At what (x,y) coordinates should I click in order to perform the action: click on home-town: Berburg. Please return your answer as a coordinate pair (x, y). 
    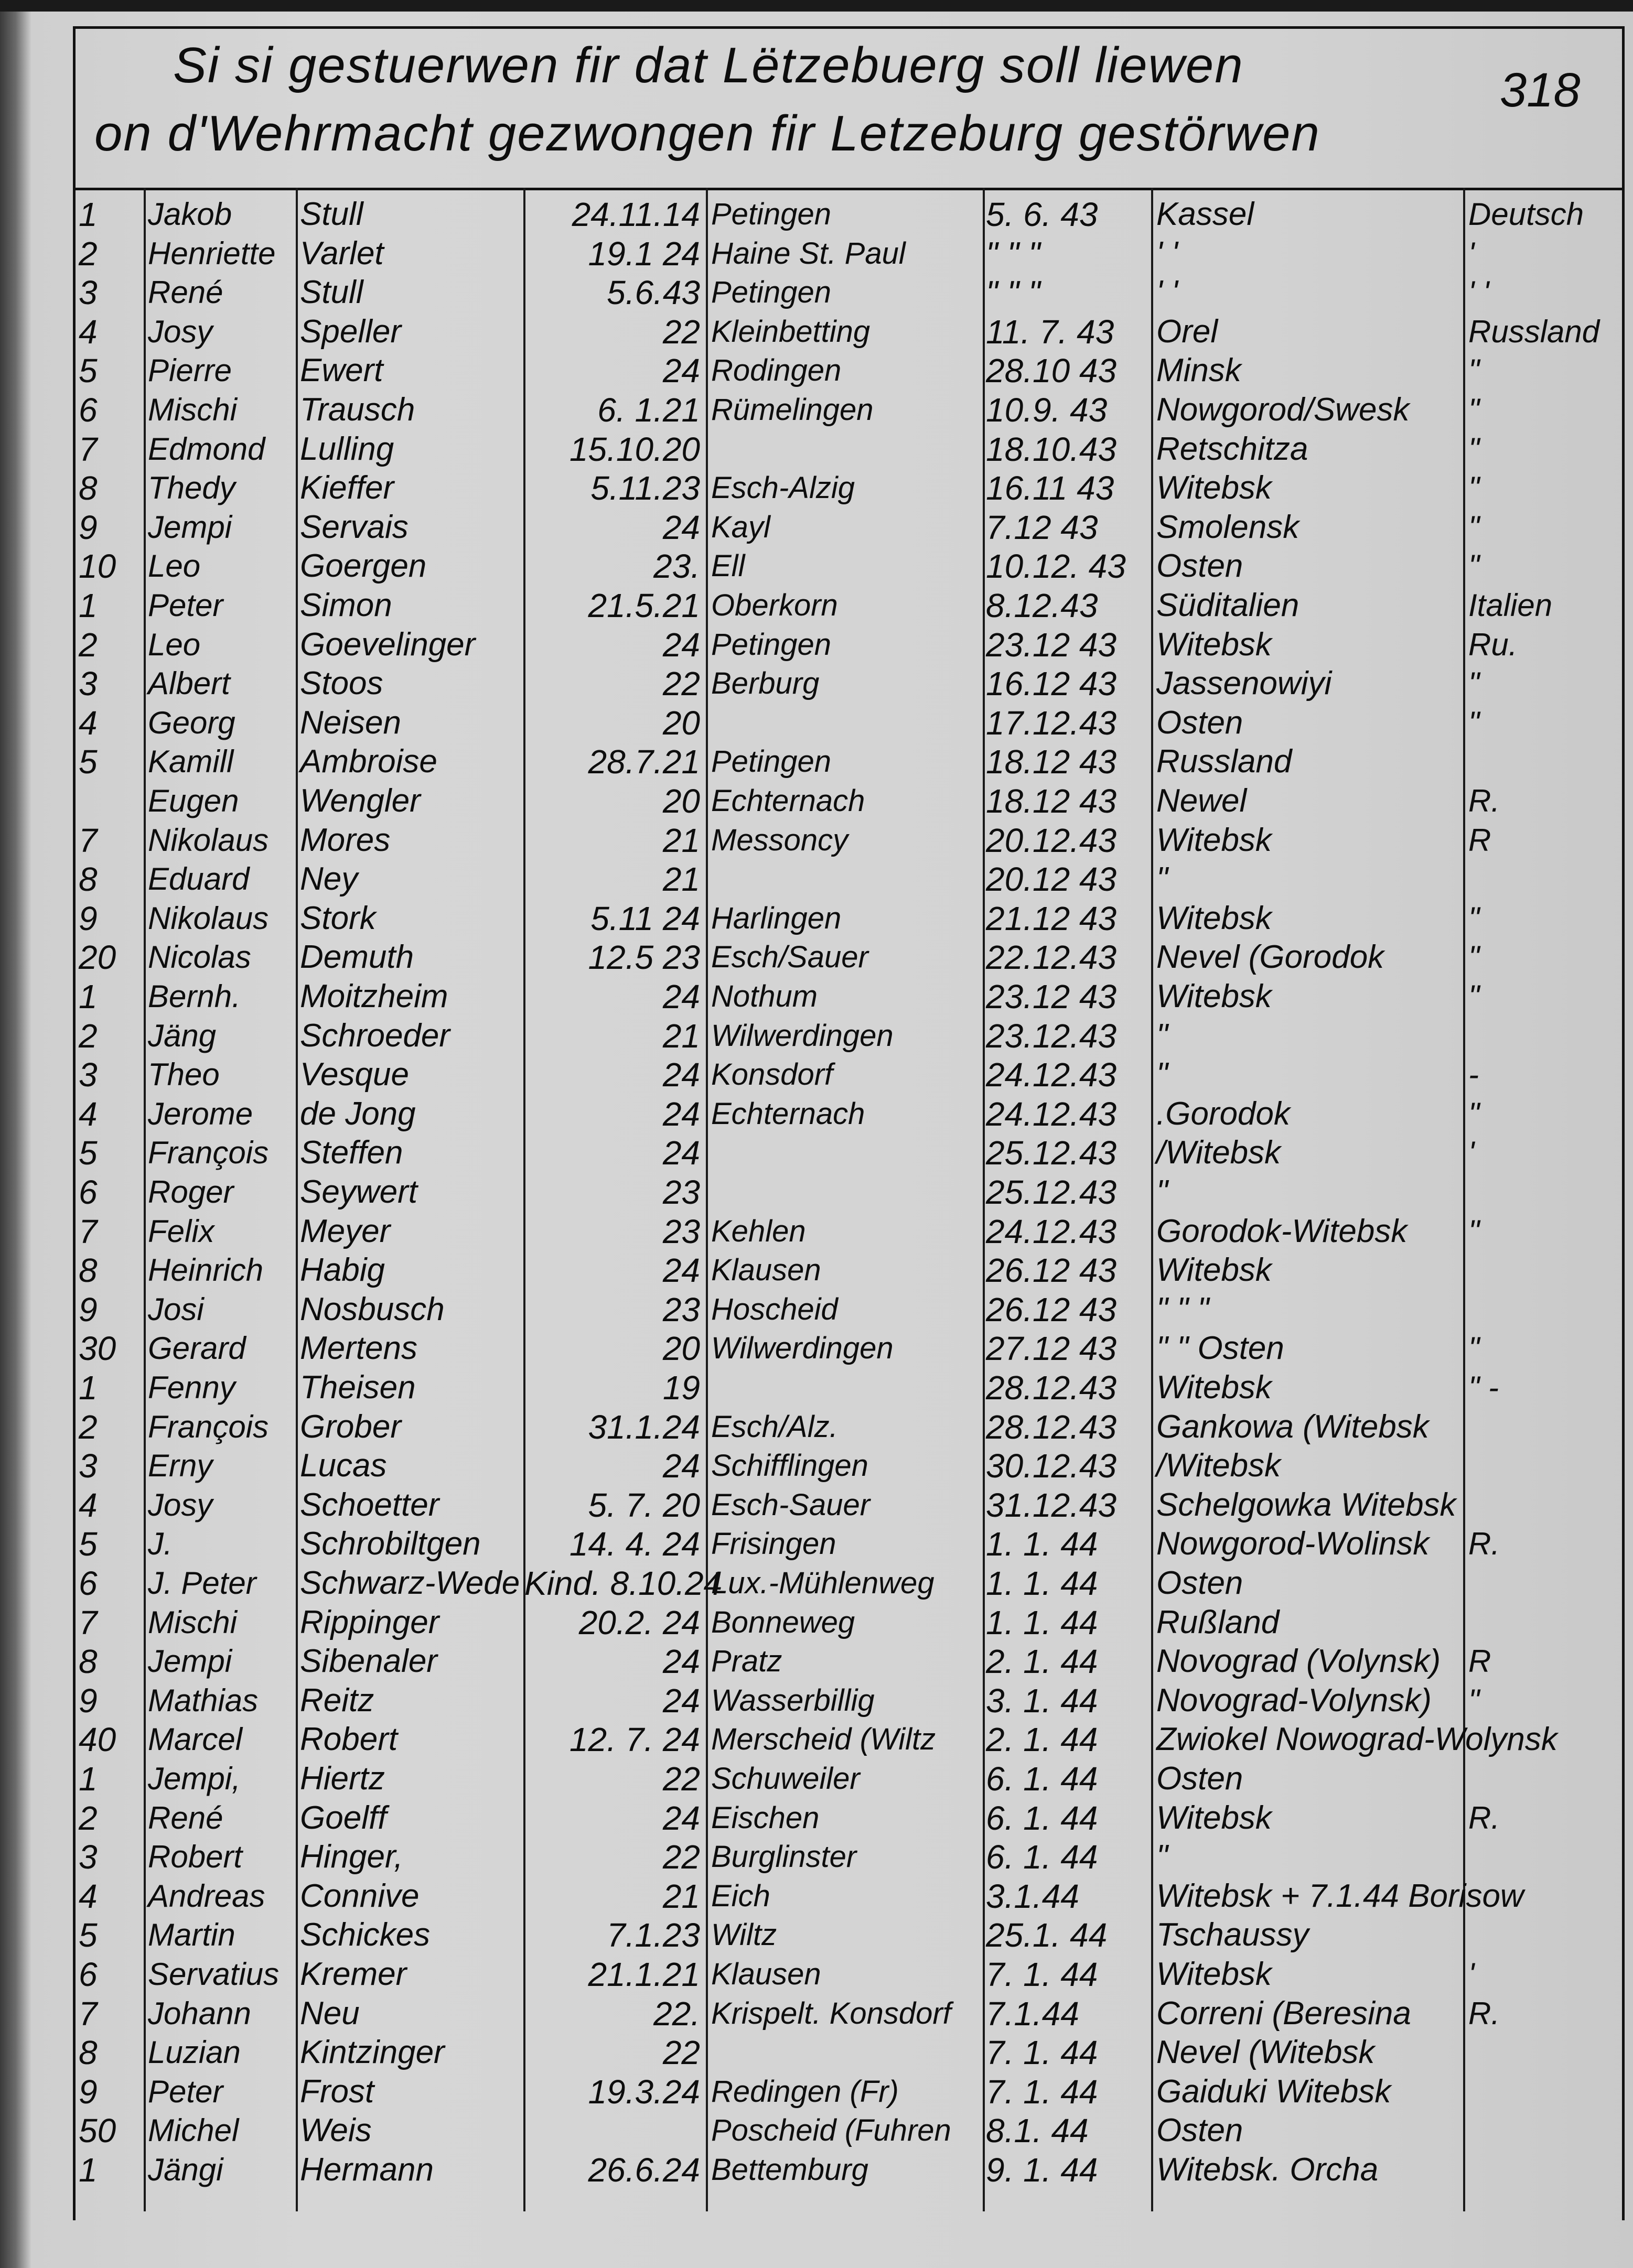
    Looking at the image, I should click on (766, 683).